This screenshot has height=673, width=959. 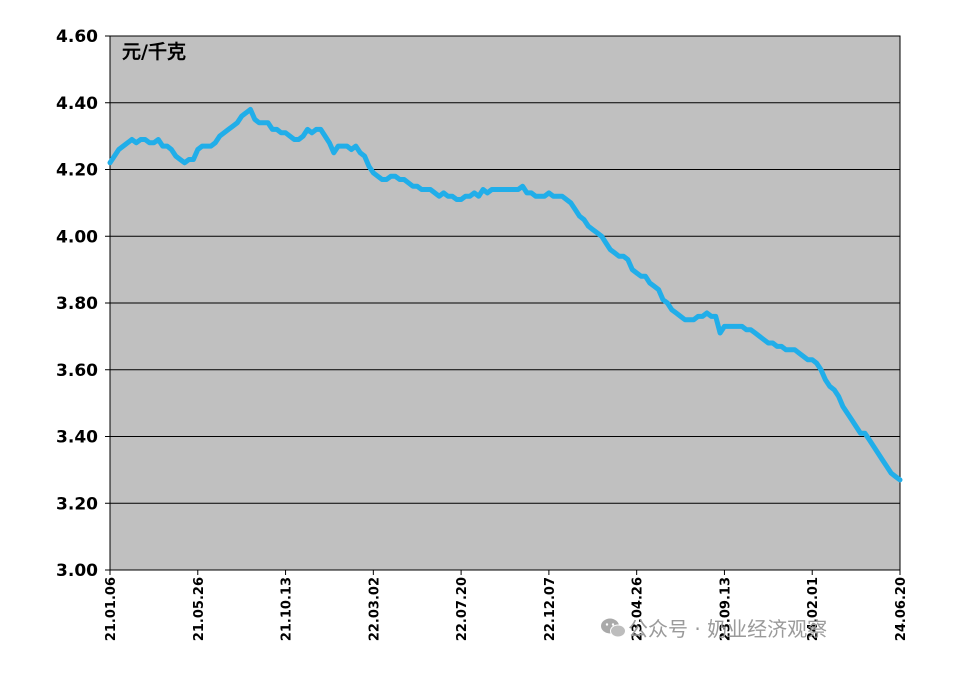 What do you see at coordinates (154, 51) in the screenshot?
I see `unit-label: 元/千克` at bounding box center [154, 51].